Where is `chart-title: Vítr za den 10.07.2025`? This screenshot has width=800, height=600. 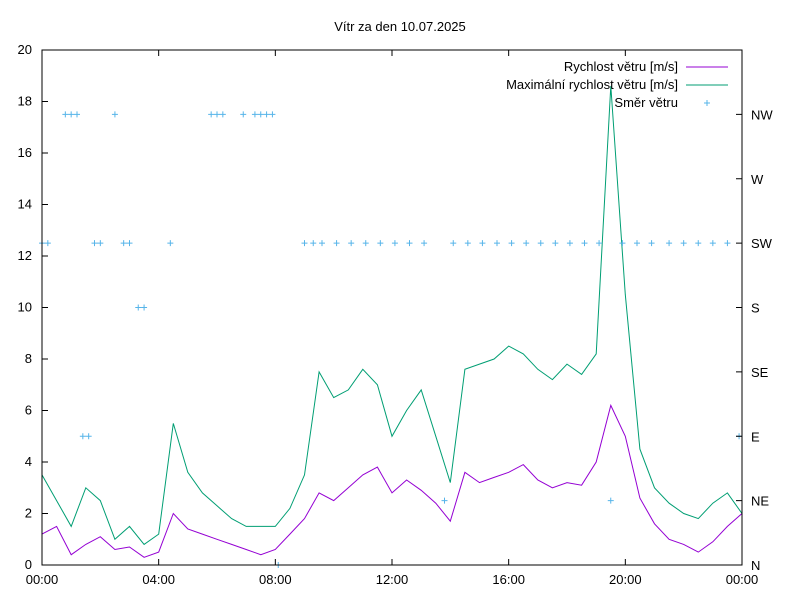 chart-title: Vítr za den 10.07.2025 is located at coordinates (400, 26).